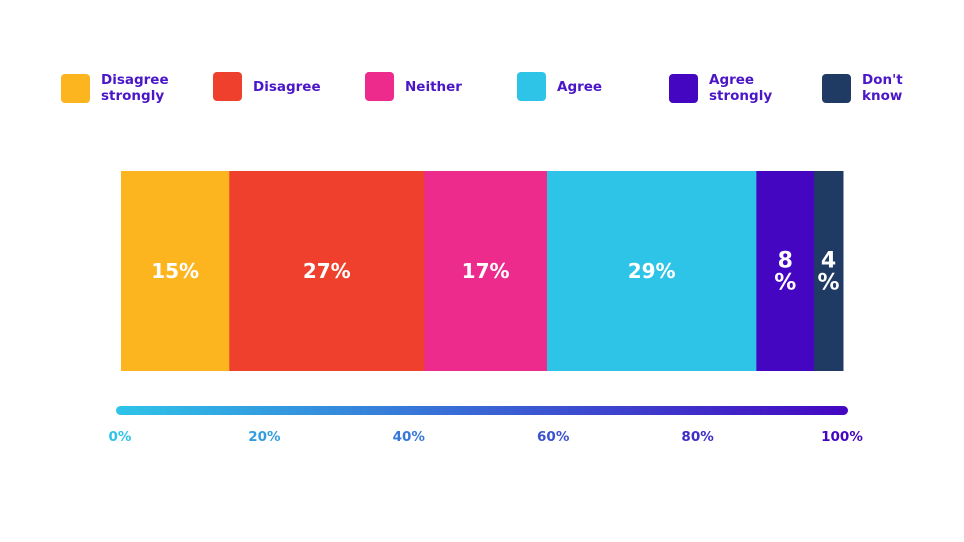 The height and width of the screenshot is (542, 964). Describe the element at coordinates (433, 86) in the screenshot. I see `legend-label: Neither` at that location.